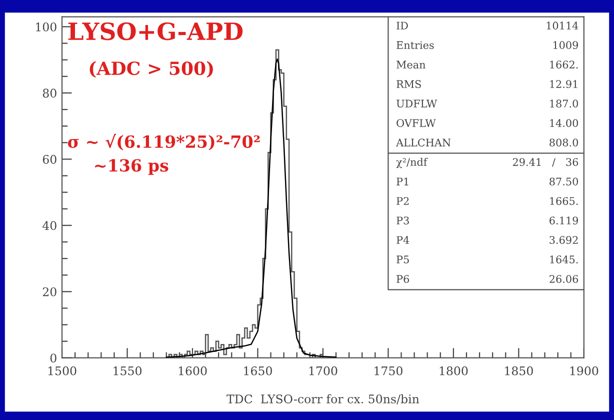  I want to click on annotation: 3.692, so click(564, 240).